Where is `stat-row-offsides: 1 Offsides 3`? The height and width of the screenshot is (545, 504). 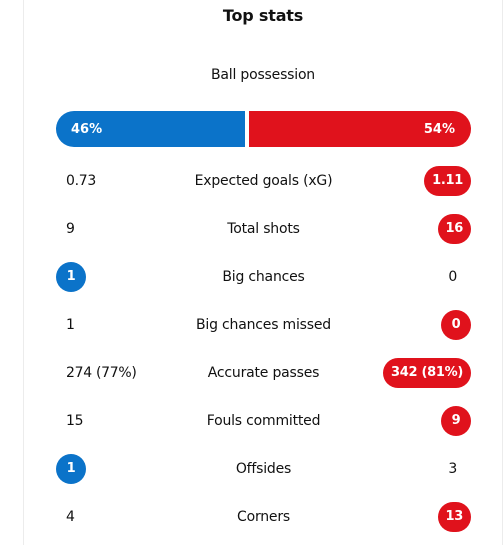 stat-row-offsides: 1 Offsides 3 is located at coordinates (263, 469).